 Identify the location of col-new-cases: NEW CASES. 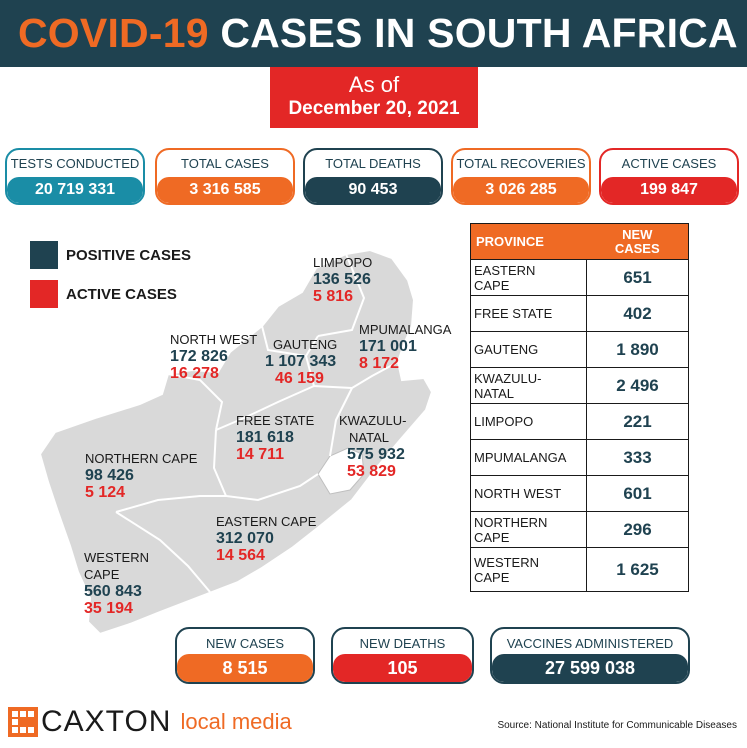
(637, 241).